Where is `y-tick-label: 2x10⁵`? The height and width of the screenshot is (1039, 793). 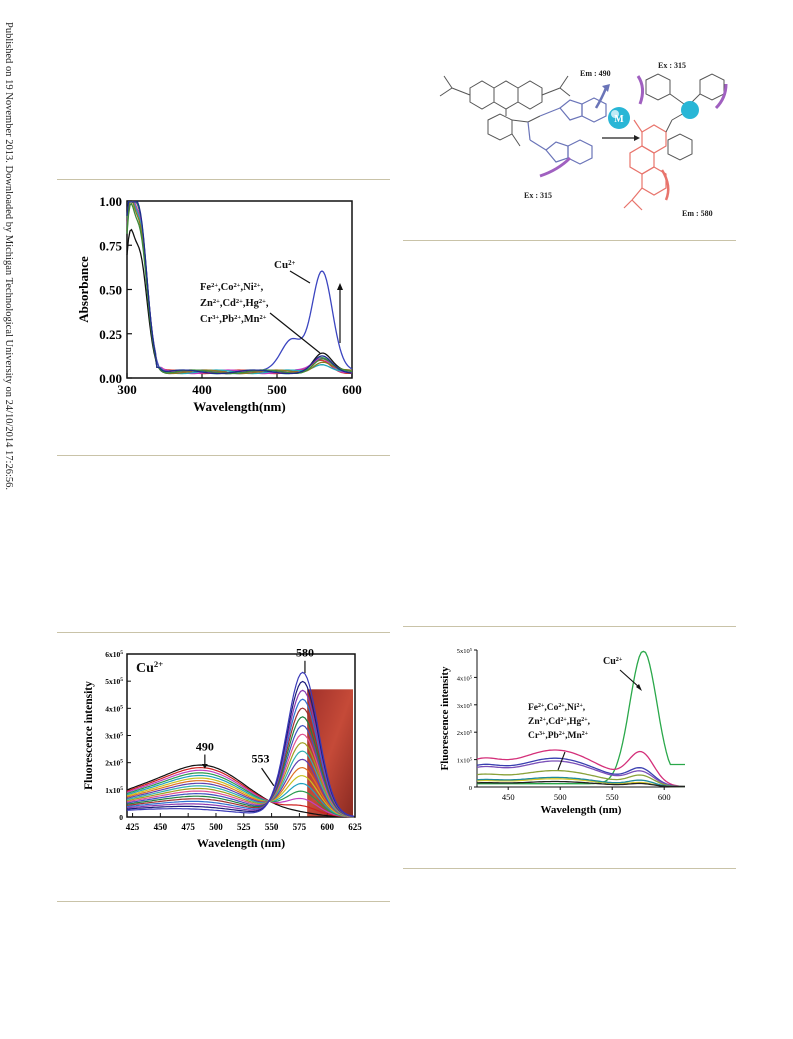 y-tick-label: 2x10⁵ is located at coordinates (114, 763).